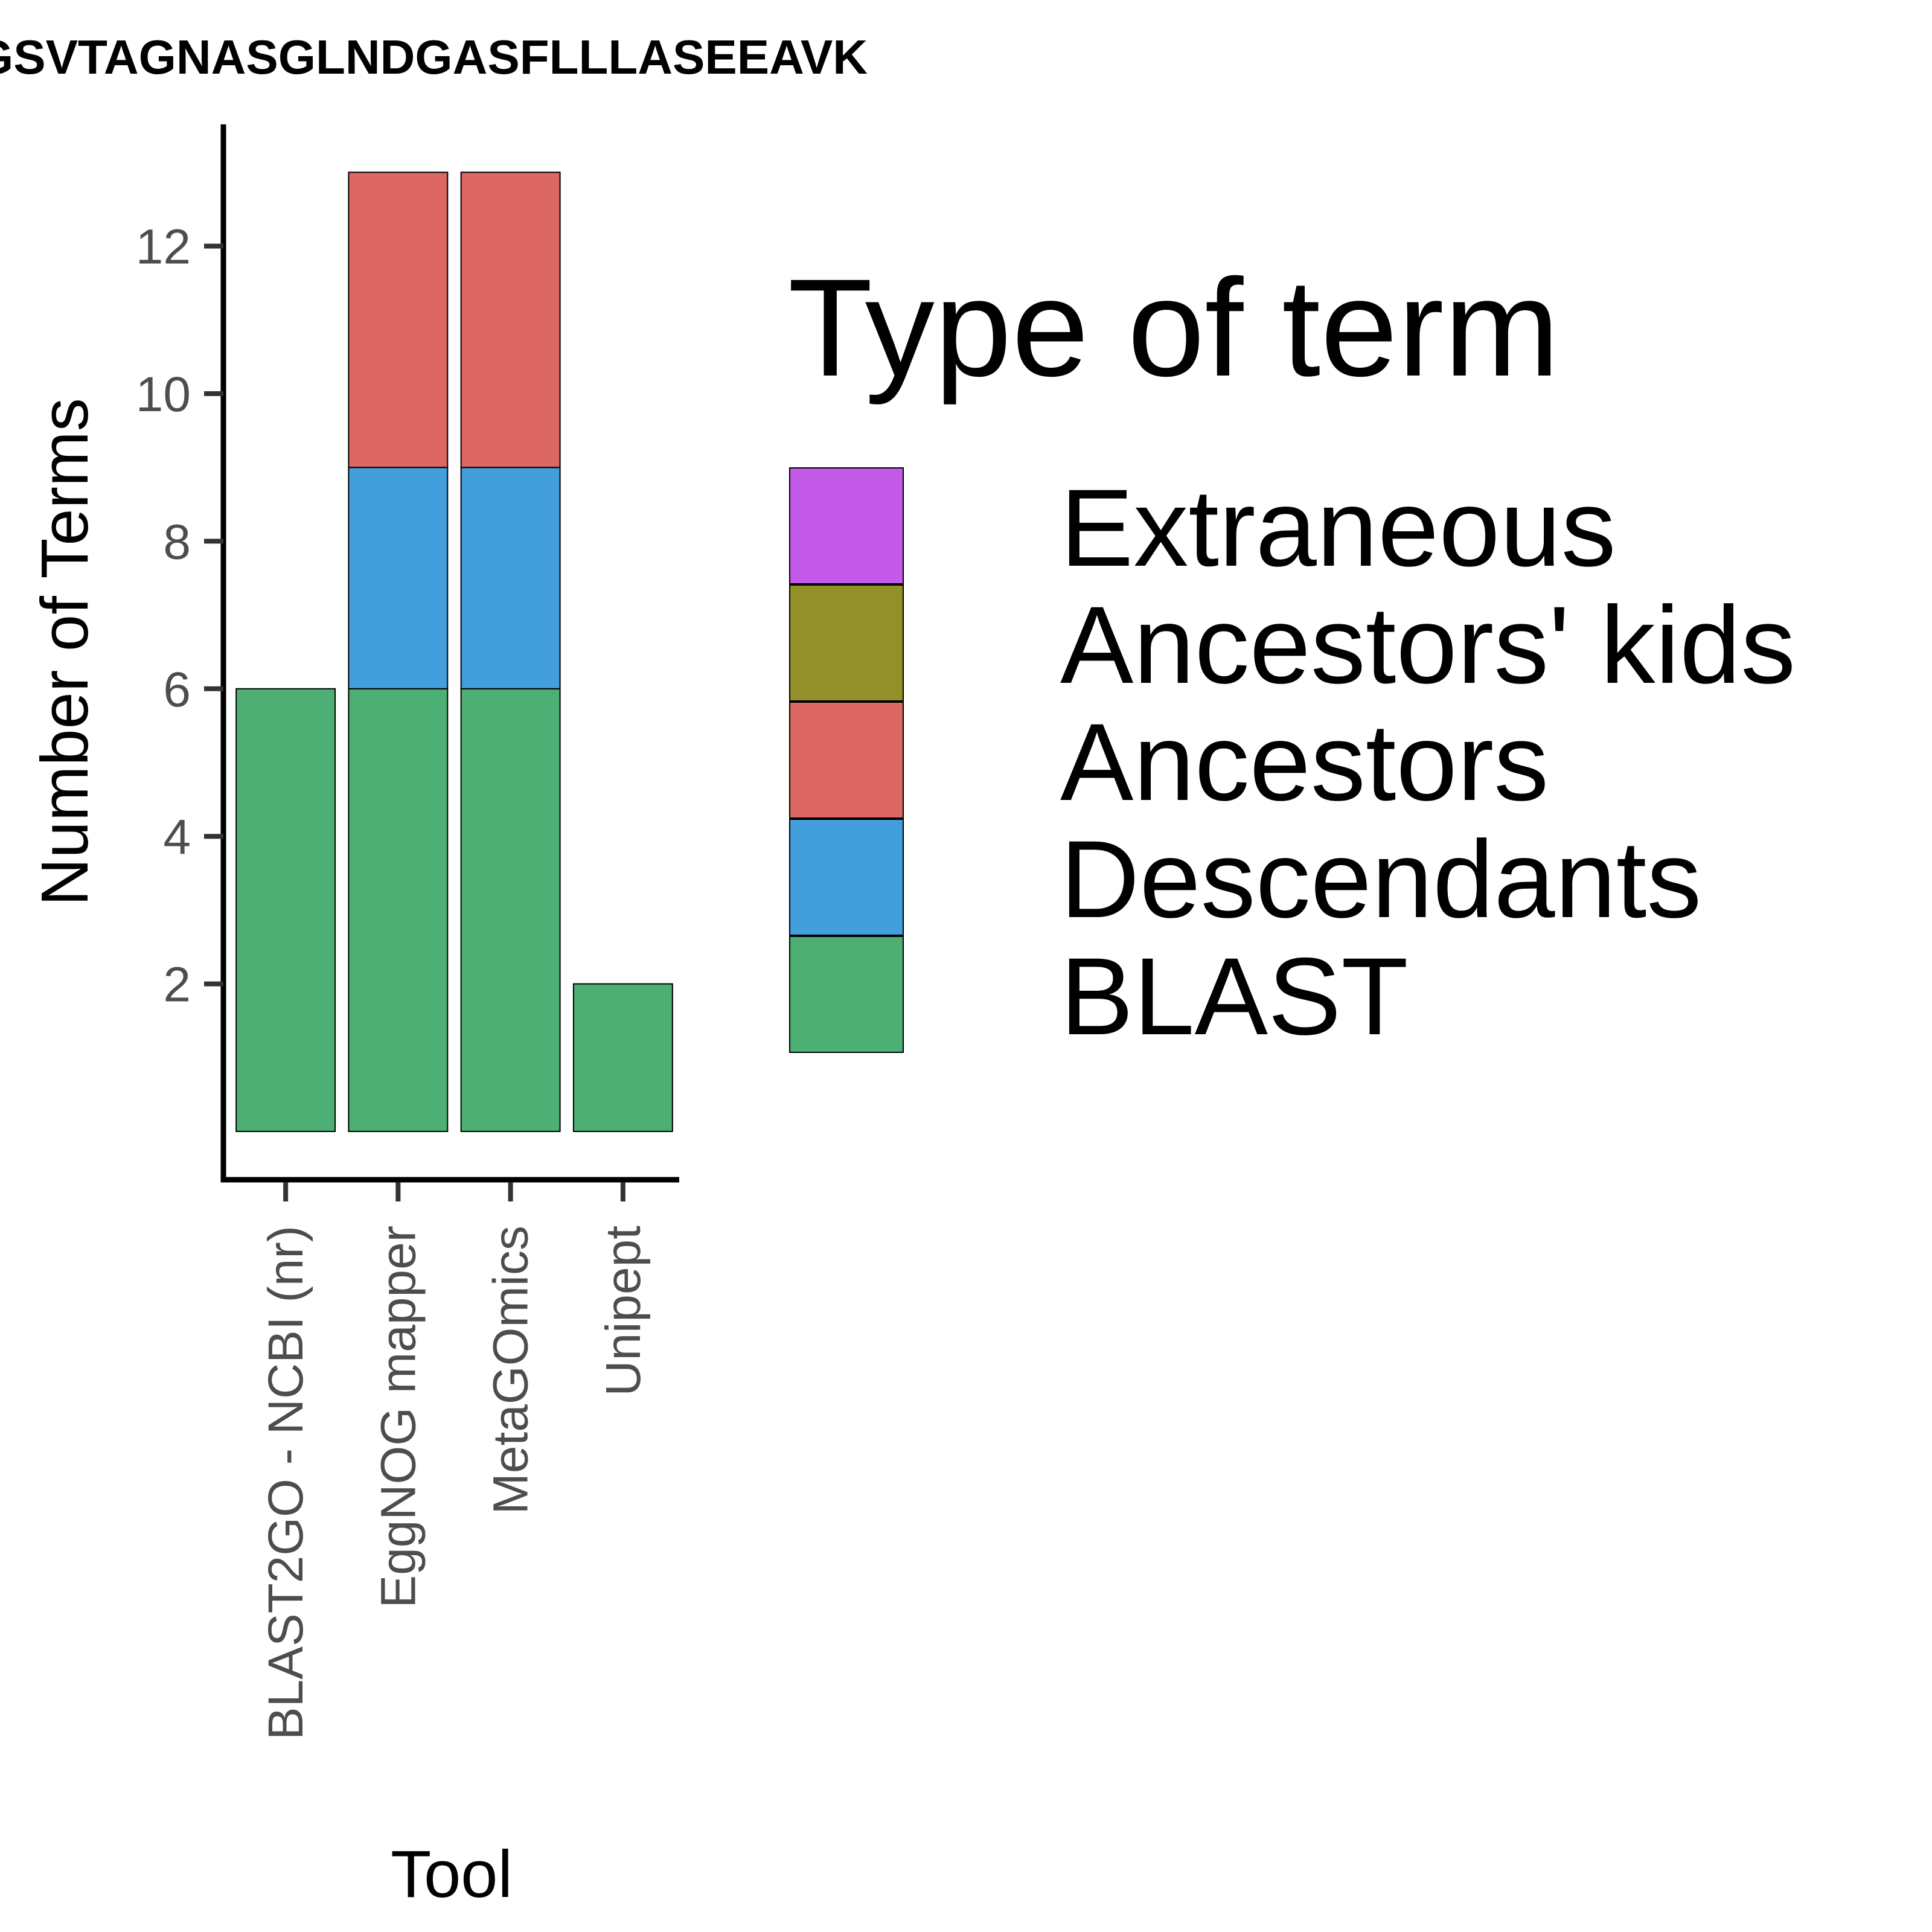 The height and width of the screenshot is (1932, 1932). Describe the element at coordinates (177, 690) in the screenshot. I see `y-tick-label: 6` at that location.